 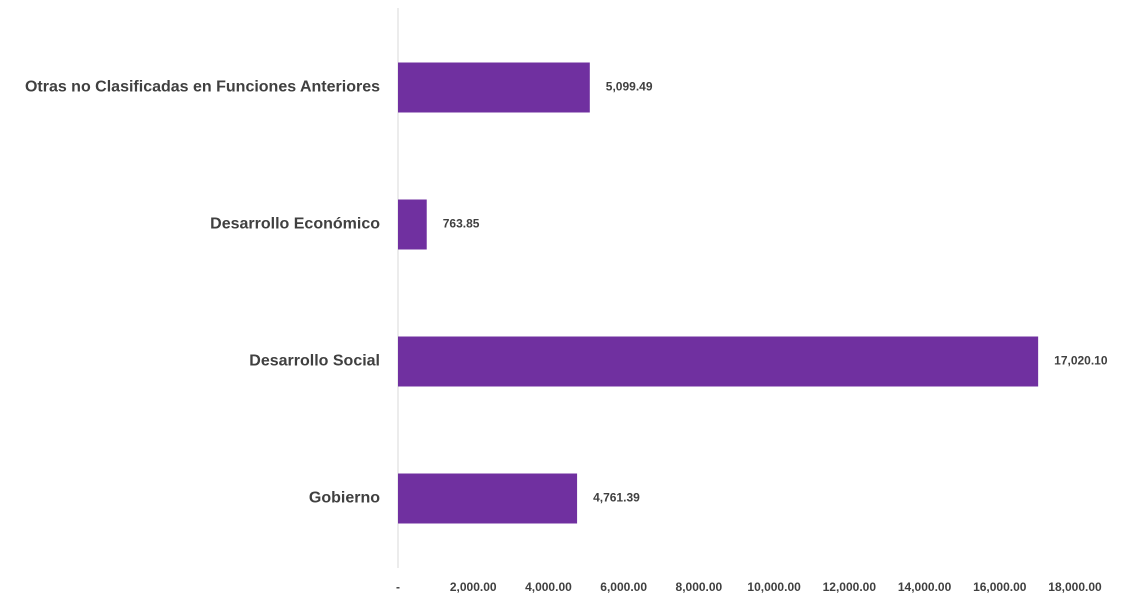 I want to click on value-label-2: 17,020.10, so click(x=1081, y=361).